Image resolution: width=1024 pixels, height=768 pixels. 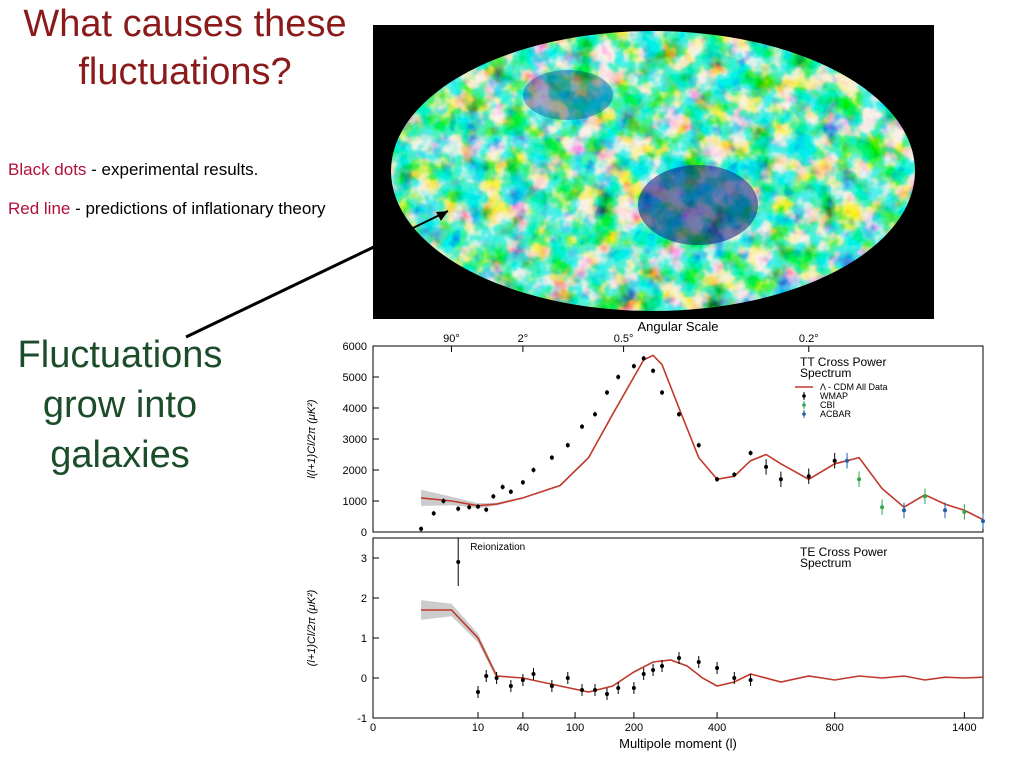 I want to click on fluctuations-text: Fluctuations grow into galaxies, so click(x=120, y=405).